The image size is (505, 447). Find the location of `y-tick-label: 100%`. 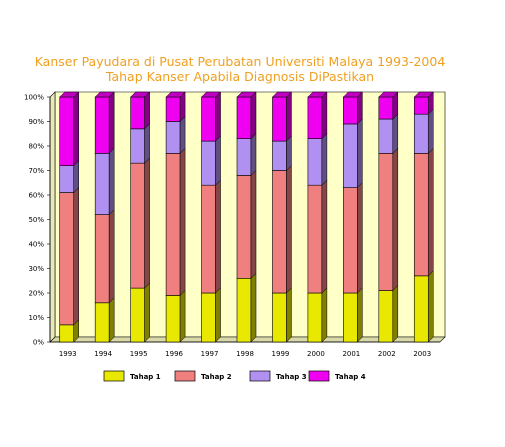

y-tick-label: 100% is located at coordinates (34, 98).